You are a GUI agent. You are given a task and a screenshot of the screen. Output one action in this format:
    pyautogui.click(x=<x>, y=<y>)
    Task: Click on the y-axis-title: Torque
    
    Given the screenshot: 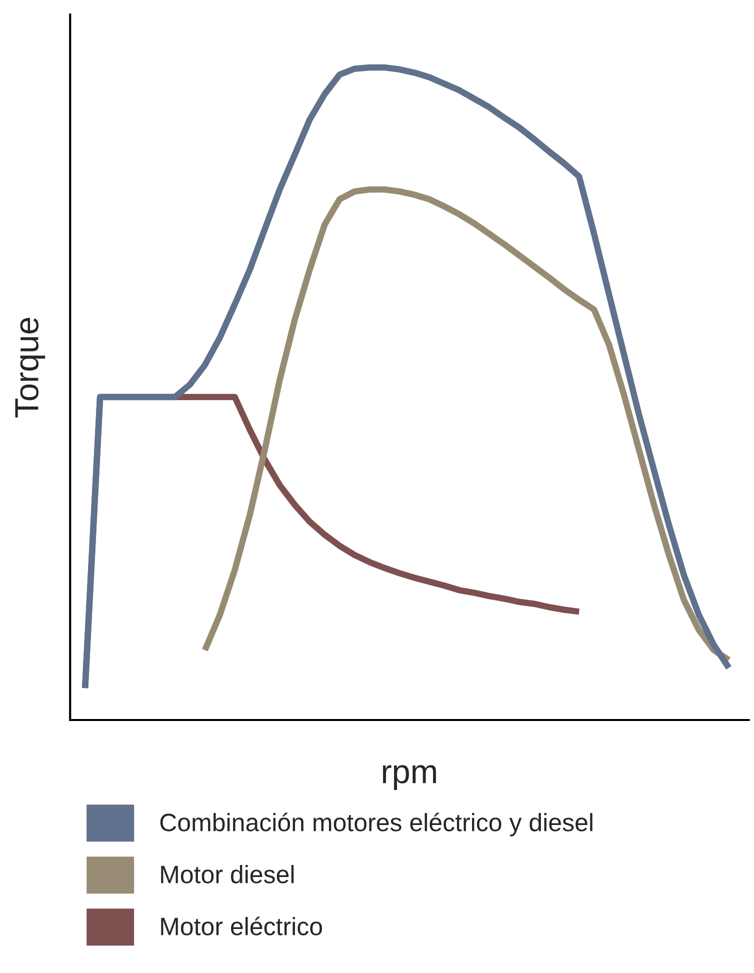 What is the action you would take?
    pyautogui.click(x=30, y=368)
    